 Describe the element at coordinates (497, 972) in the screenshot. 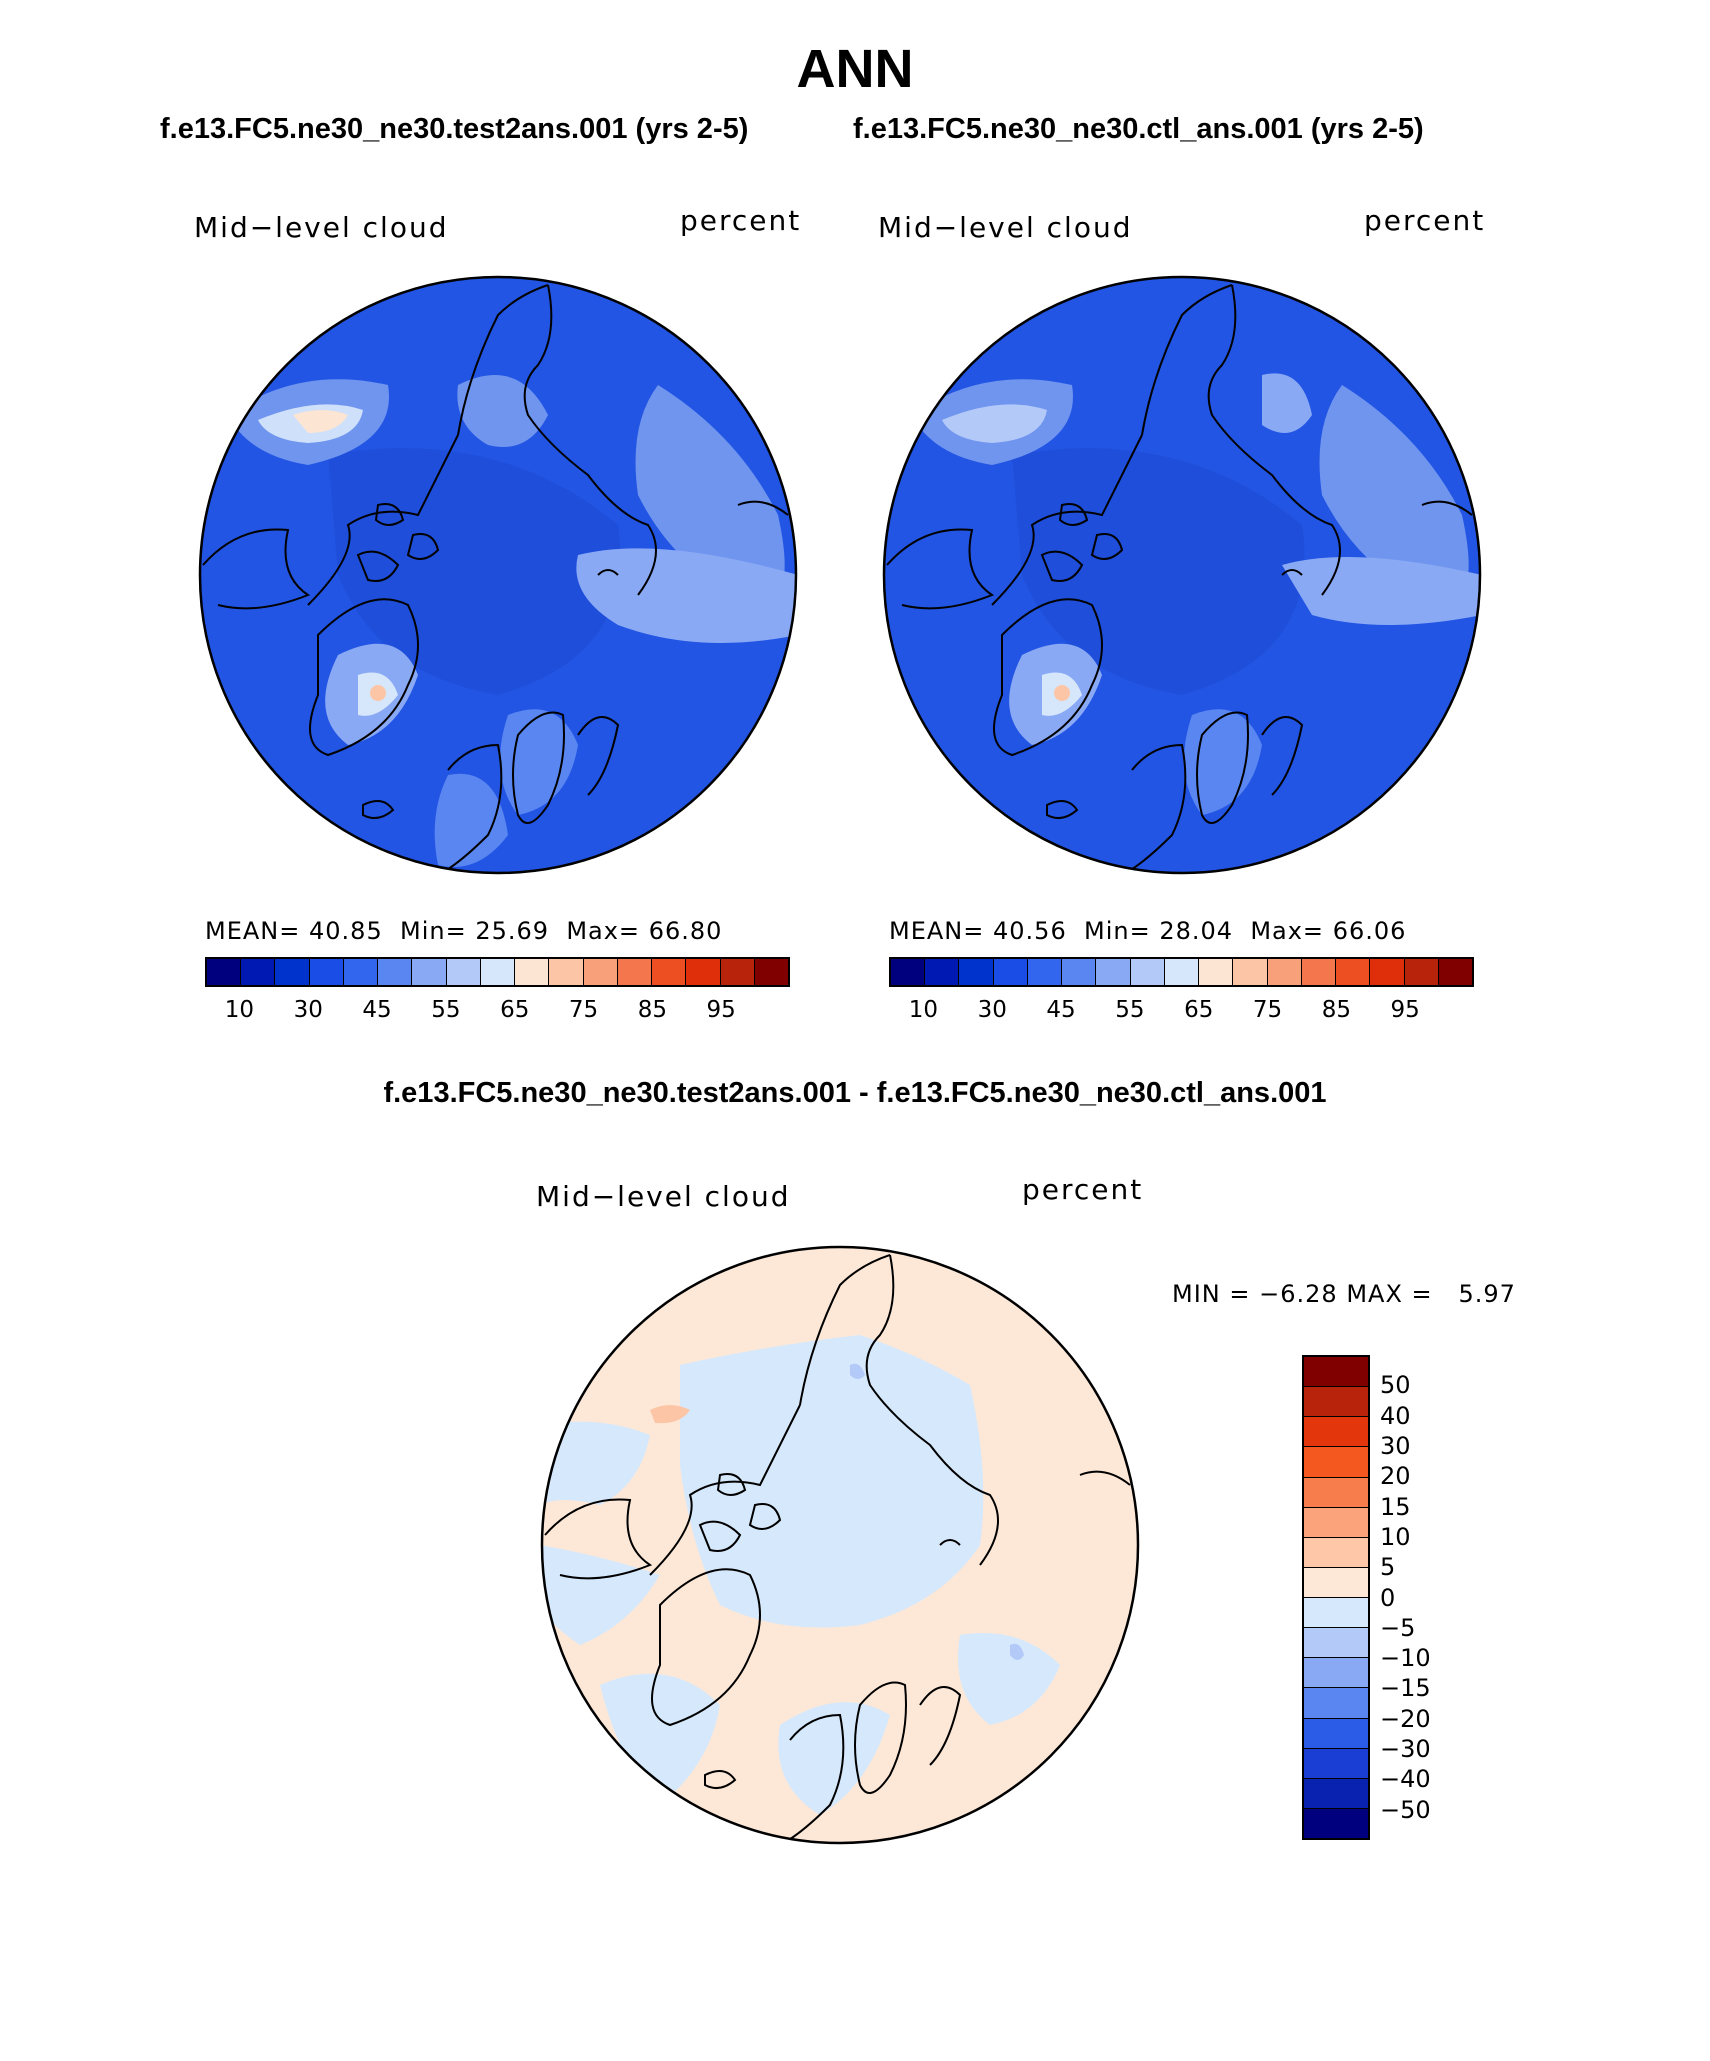

I see `panel1-colorbar` at that location.